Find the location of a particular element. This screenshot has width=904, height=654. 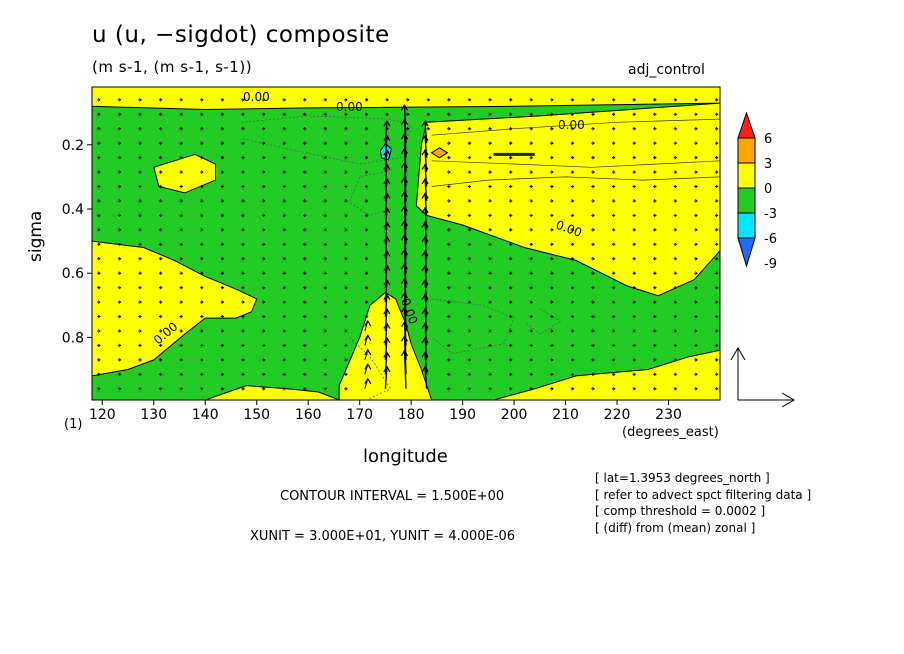

x-tick-label-210: 210 is located at coordinates (565, 415).